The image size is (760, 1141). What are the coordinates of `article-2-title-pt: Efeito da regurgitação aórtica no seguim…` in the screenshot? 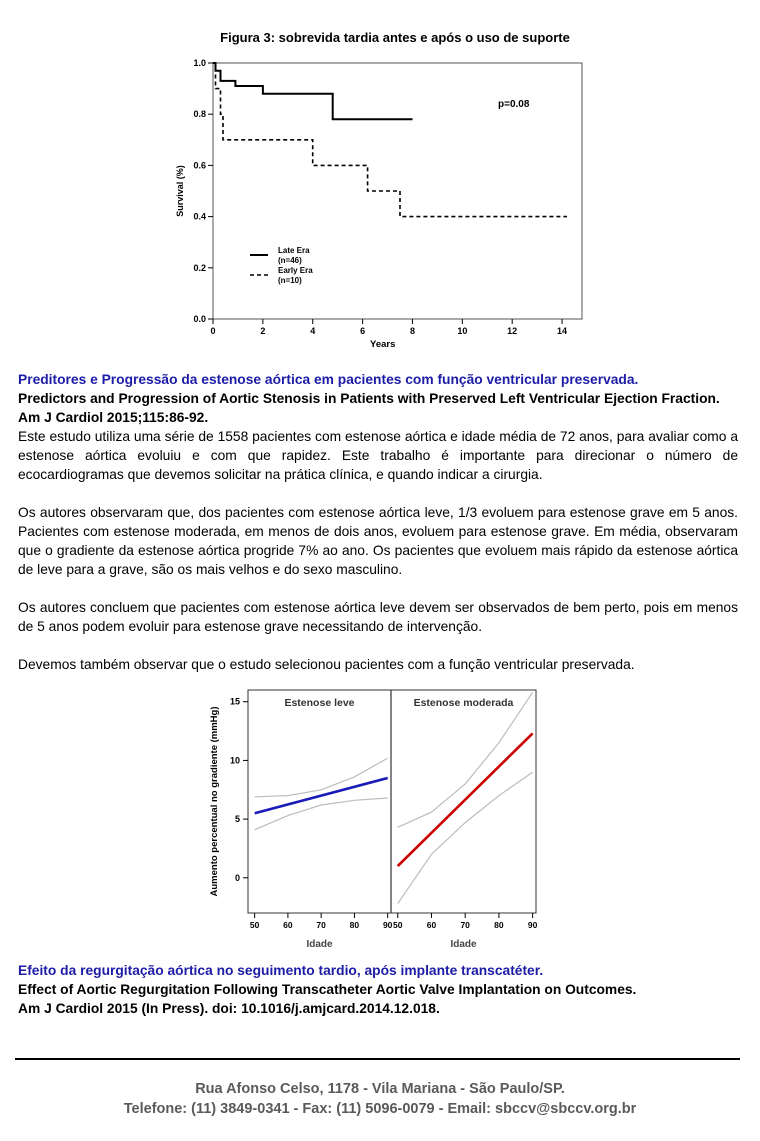 It's located at (281, 970).